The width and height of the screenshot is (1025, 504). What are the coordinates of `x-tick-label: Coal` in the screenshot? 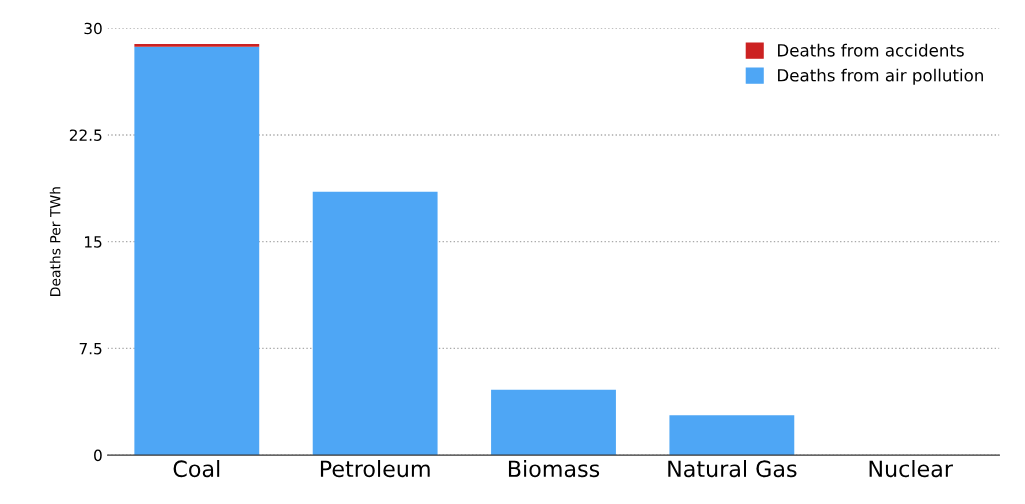 It's located at (196, 468).